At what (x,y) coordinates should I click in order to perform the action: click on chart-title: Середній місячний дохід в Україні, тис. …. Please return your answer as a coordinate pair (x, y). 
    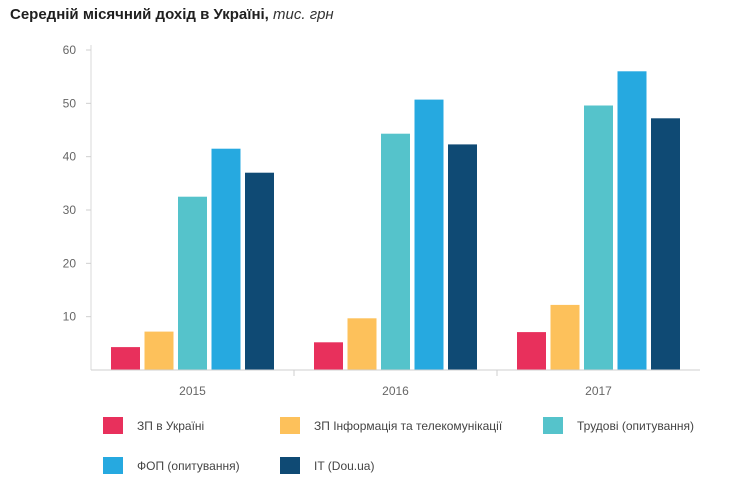
    Looking at the image, I should click on (172, 14).